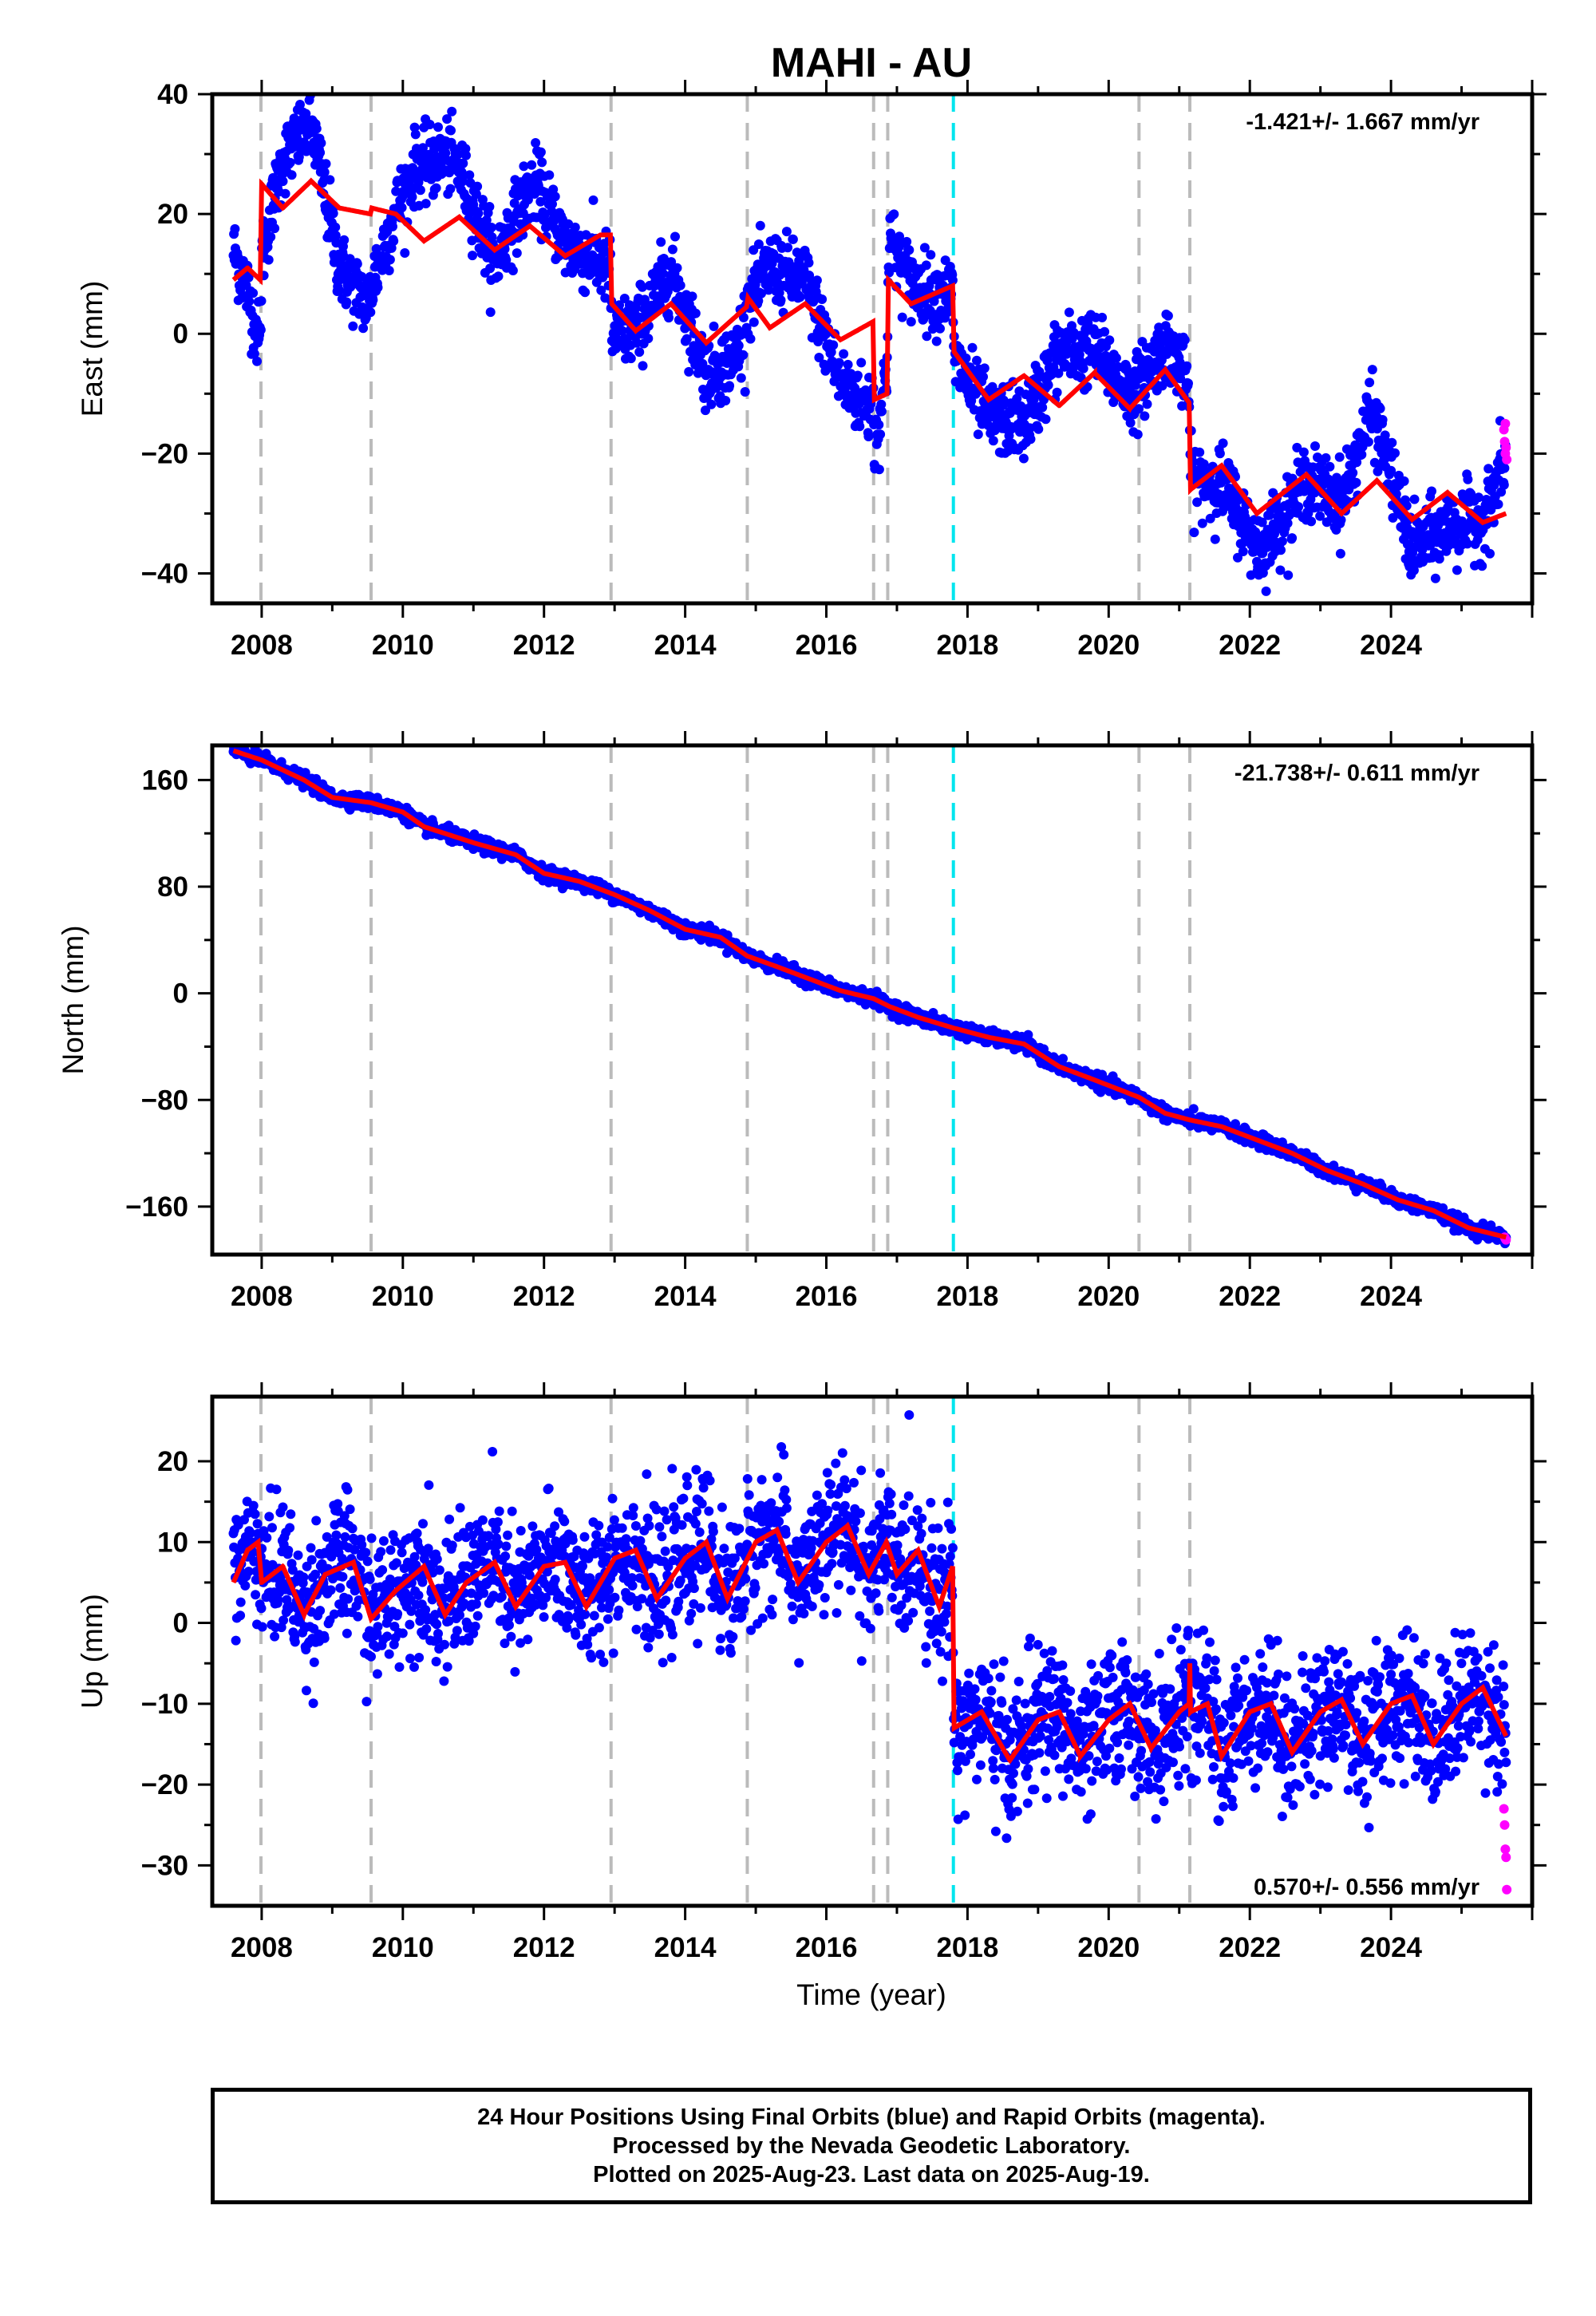 The width and height of the screenshot is (1596, 2316). Describe the element at coordinates (92, 349) in the screenshot. I see `y-axis-title: East (mm)` at that location.